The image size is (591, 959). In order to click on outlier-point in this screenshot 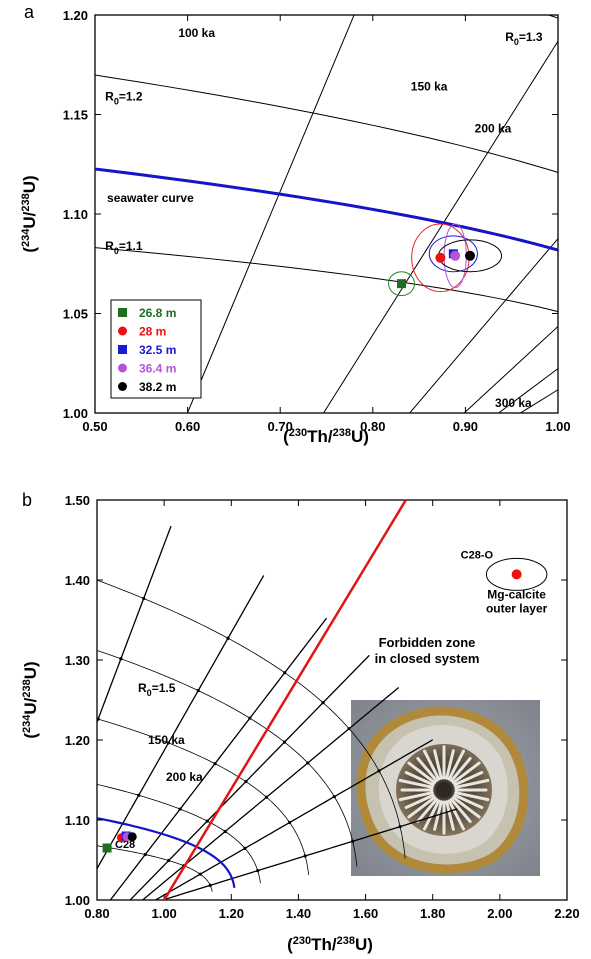, I will do `click(516, 574)`.